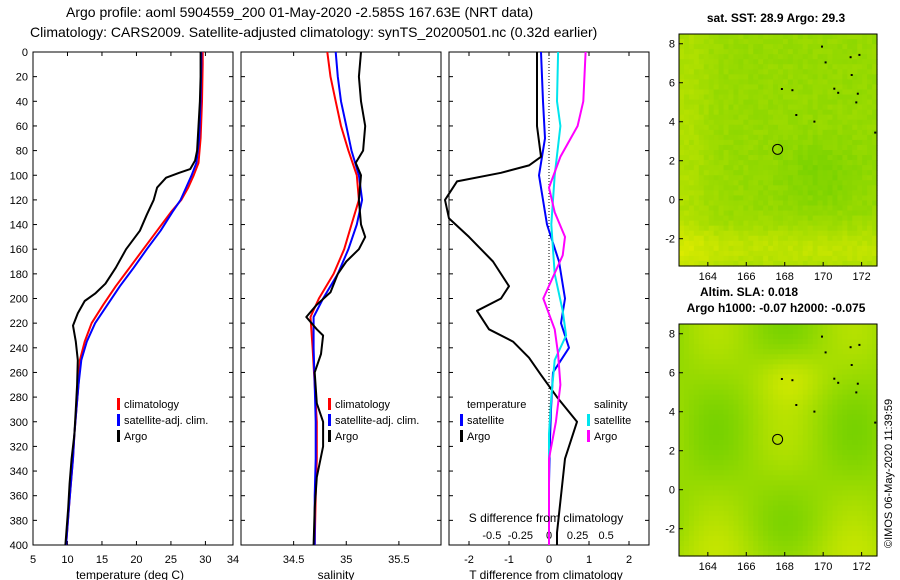  Describe the element at coordinates (857, 93) in the screenshot. I see `island` at that location.